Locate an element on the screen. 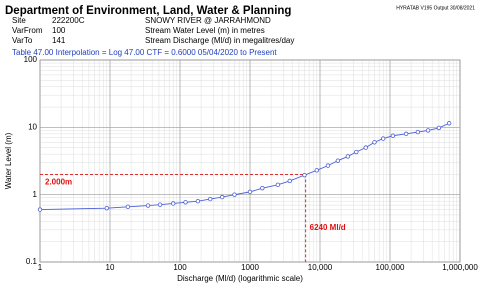  header-cell: 222200C is located at coordinates (68, 20).